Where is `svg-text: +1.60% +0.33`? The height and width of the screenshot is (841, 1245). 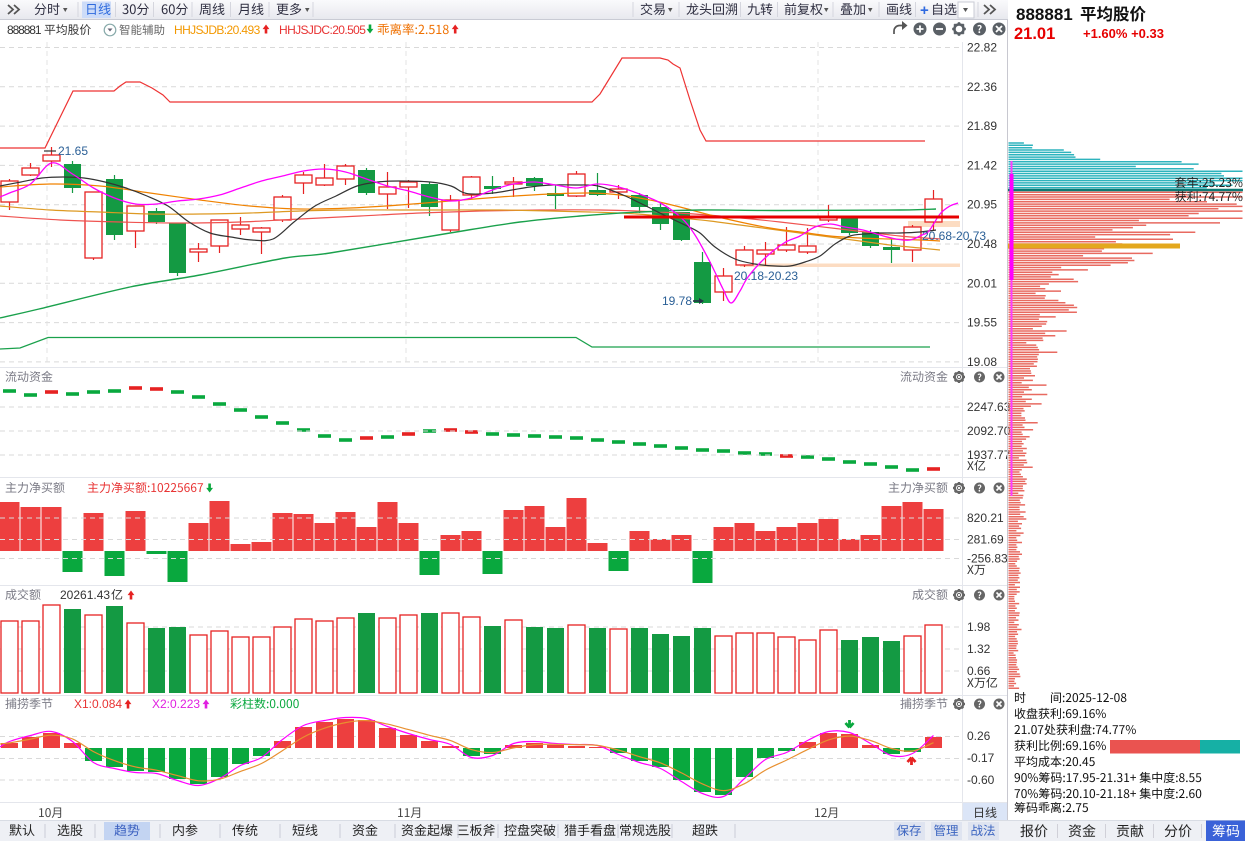 svg-text: +1.60% +0.33 is located at coordinates (1123, 33).